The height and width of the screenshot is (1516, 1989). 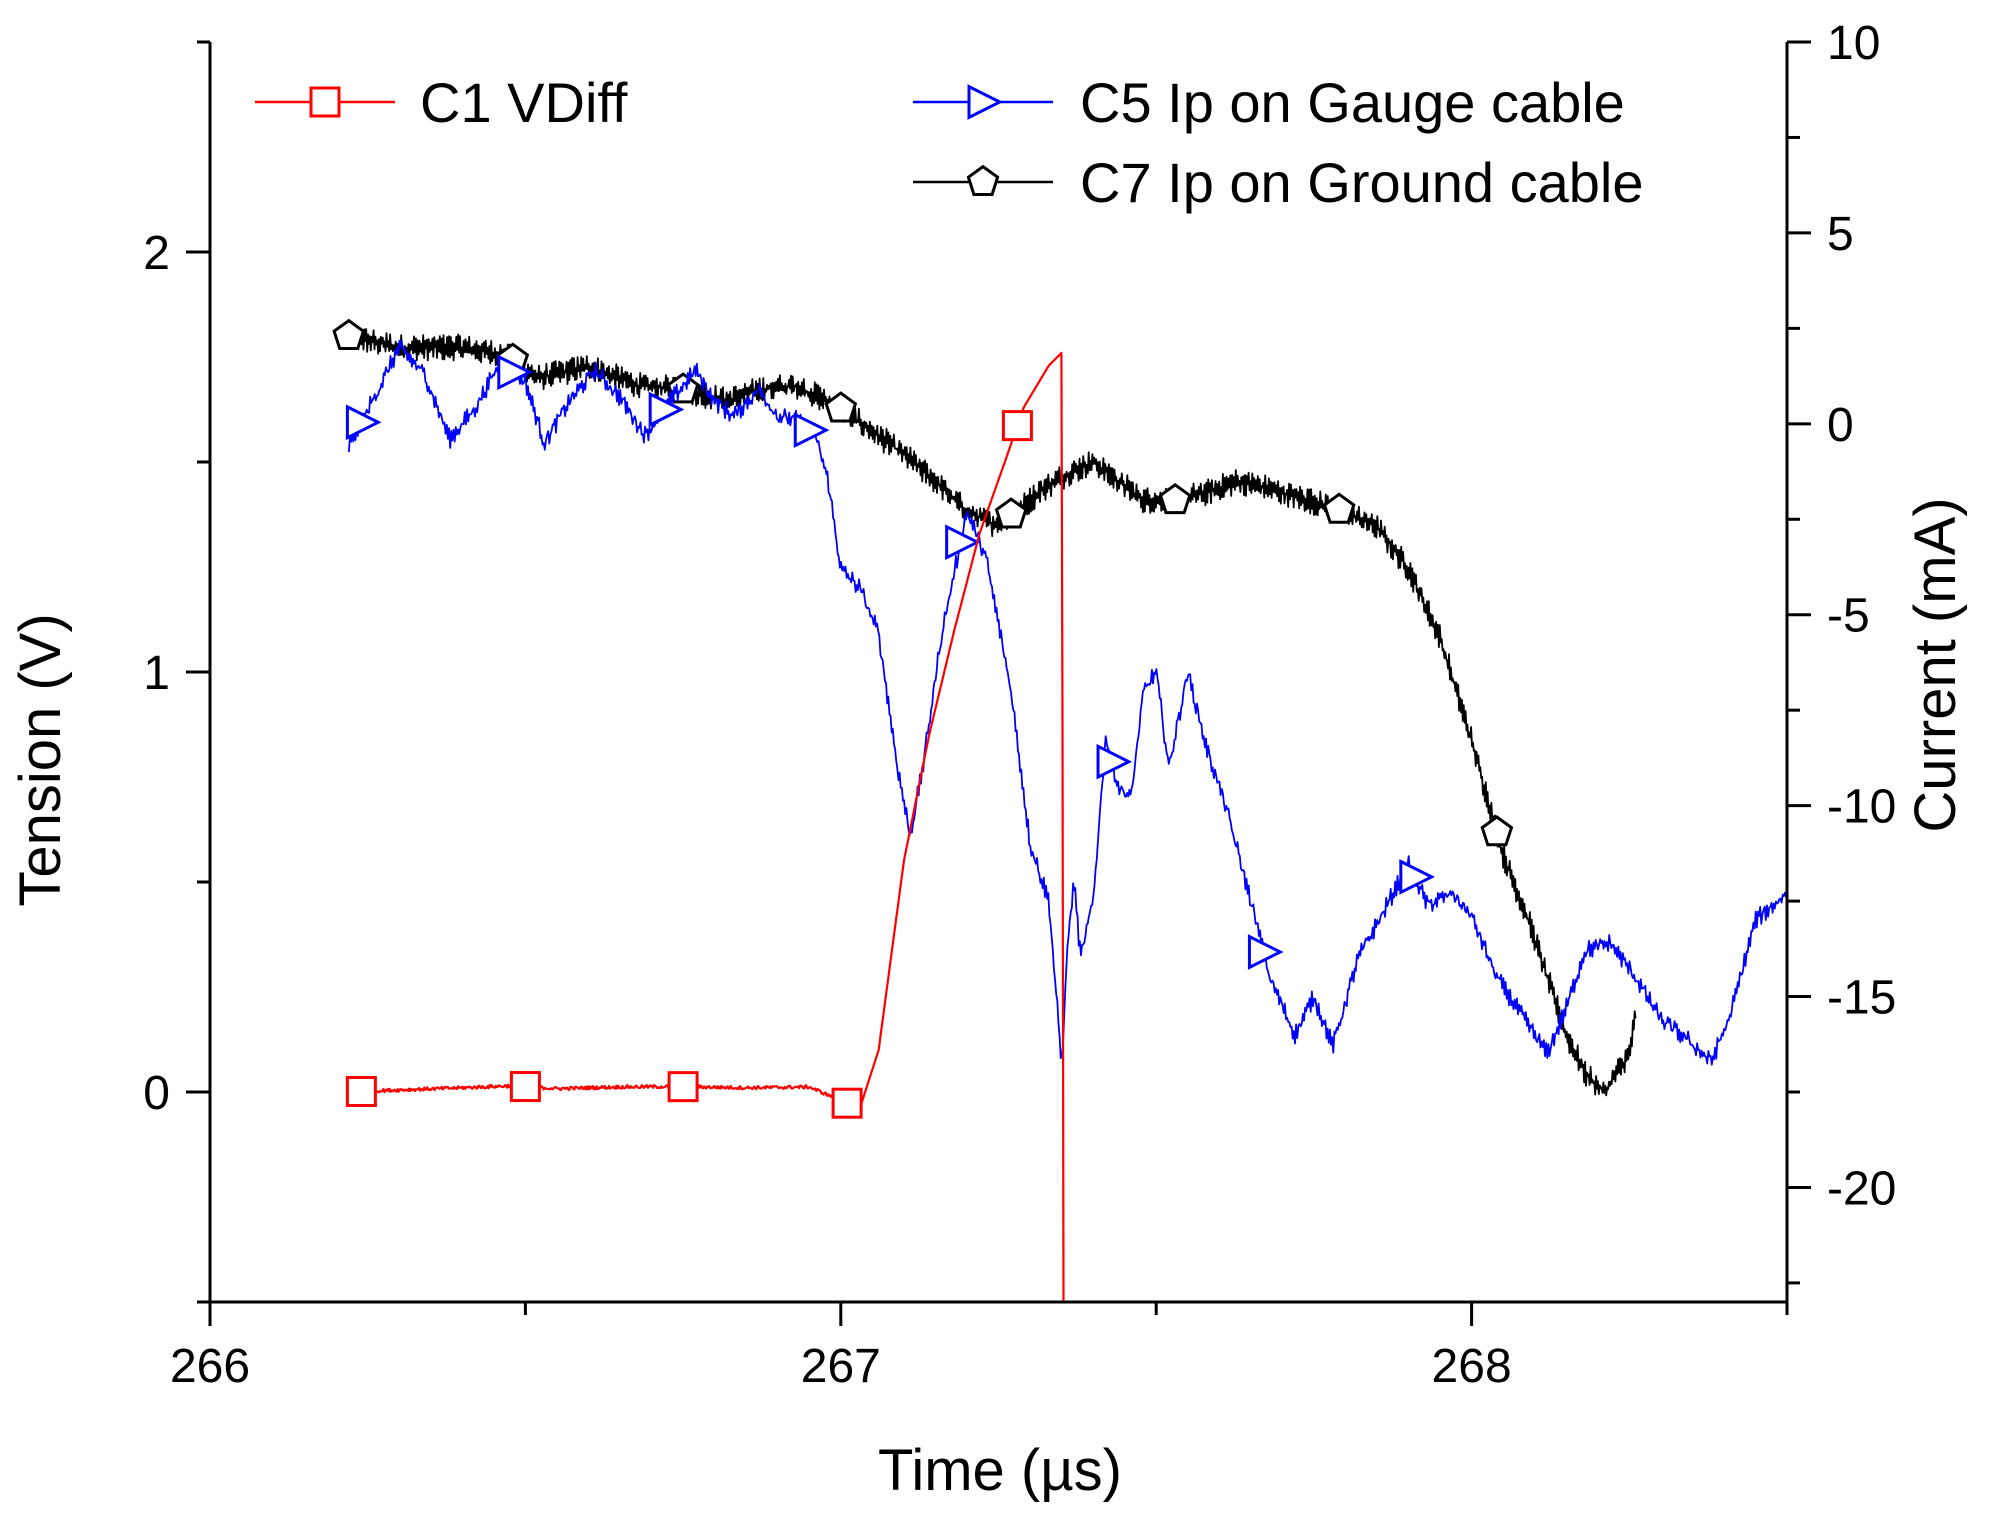 What do you see at coordinates (1361, 182) in the screenshot?
I see `legend-label-3: C7 Ip on Ground cable` at bounding box center [1361, 182].